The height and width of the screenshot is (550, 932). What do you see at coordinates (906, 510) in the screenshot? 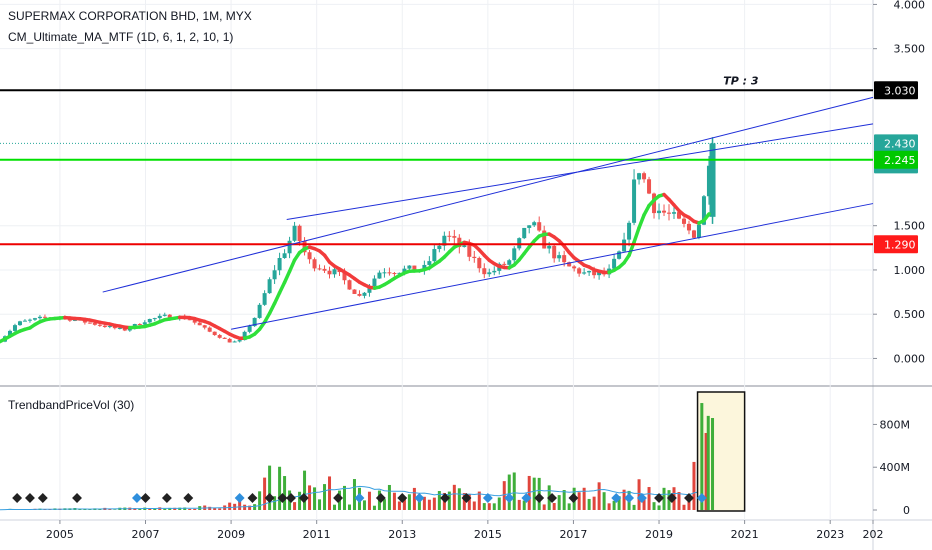
I see `volume-tick-label: 0` at bounding box center [906, 510].